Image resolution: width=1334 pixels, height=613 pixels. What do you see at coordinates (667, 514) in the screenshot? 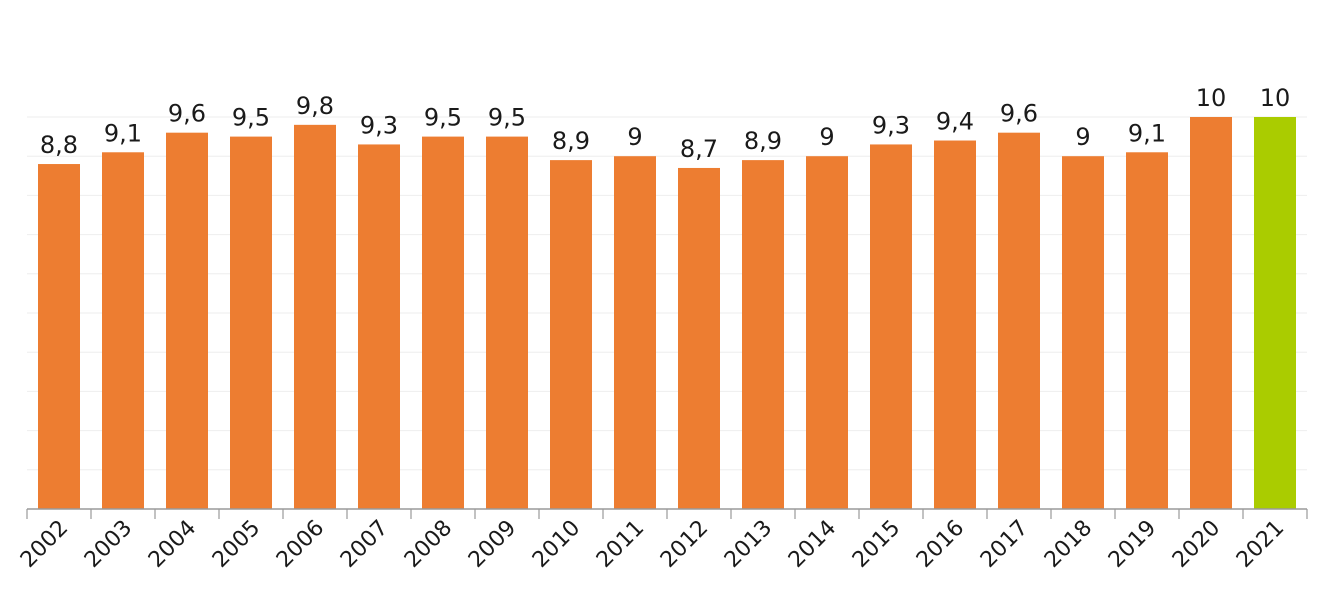
I see `x-axis-ticks` at bounding box center [667, 514].